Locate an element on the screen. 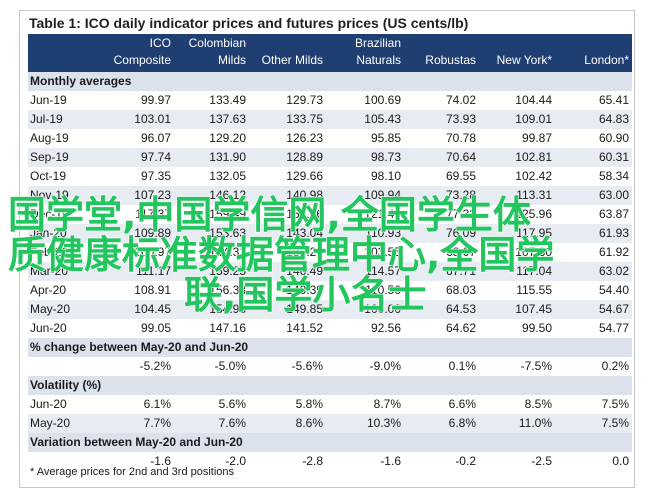 This screenshot has height=500, width=649. table-cell: 73.93 is located at coordinates (460, 119).